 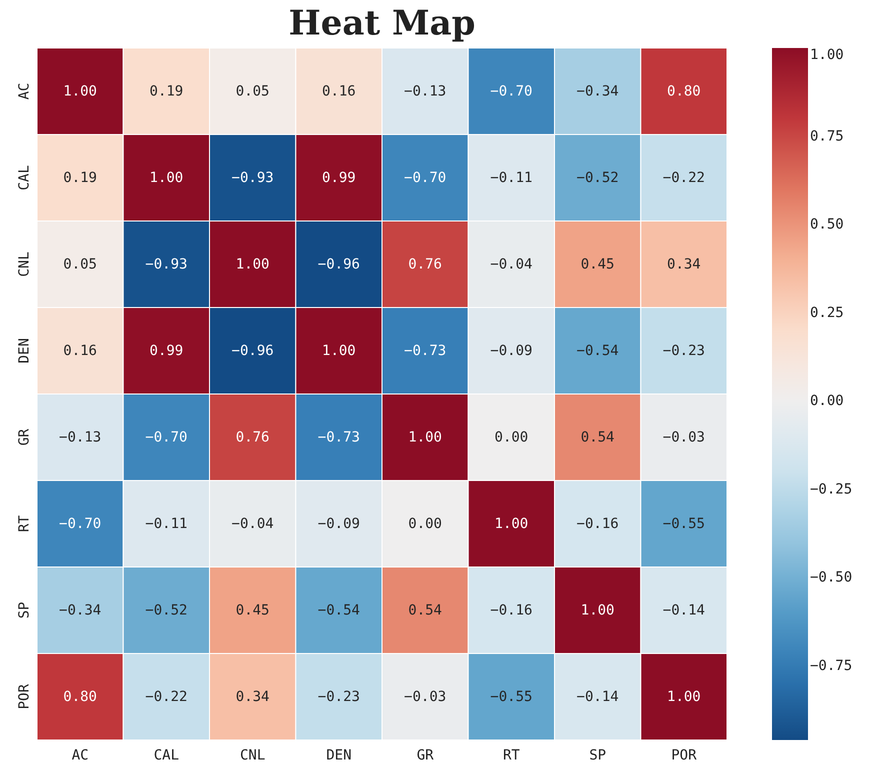 I want to click on y-tick-label: CNL, so click(x=24, y=264).